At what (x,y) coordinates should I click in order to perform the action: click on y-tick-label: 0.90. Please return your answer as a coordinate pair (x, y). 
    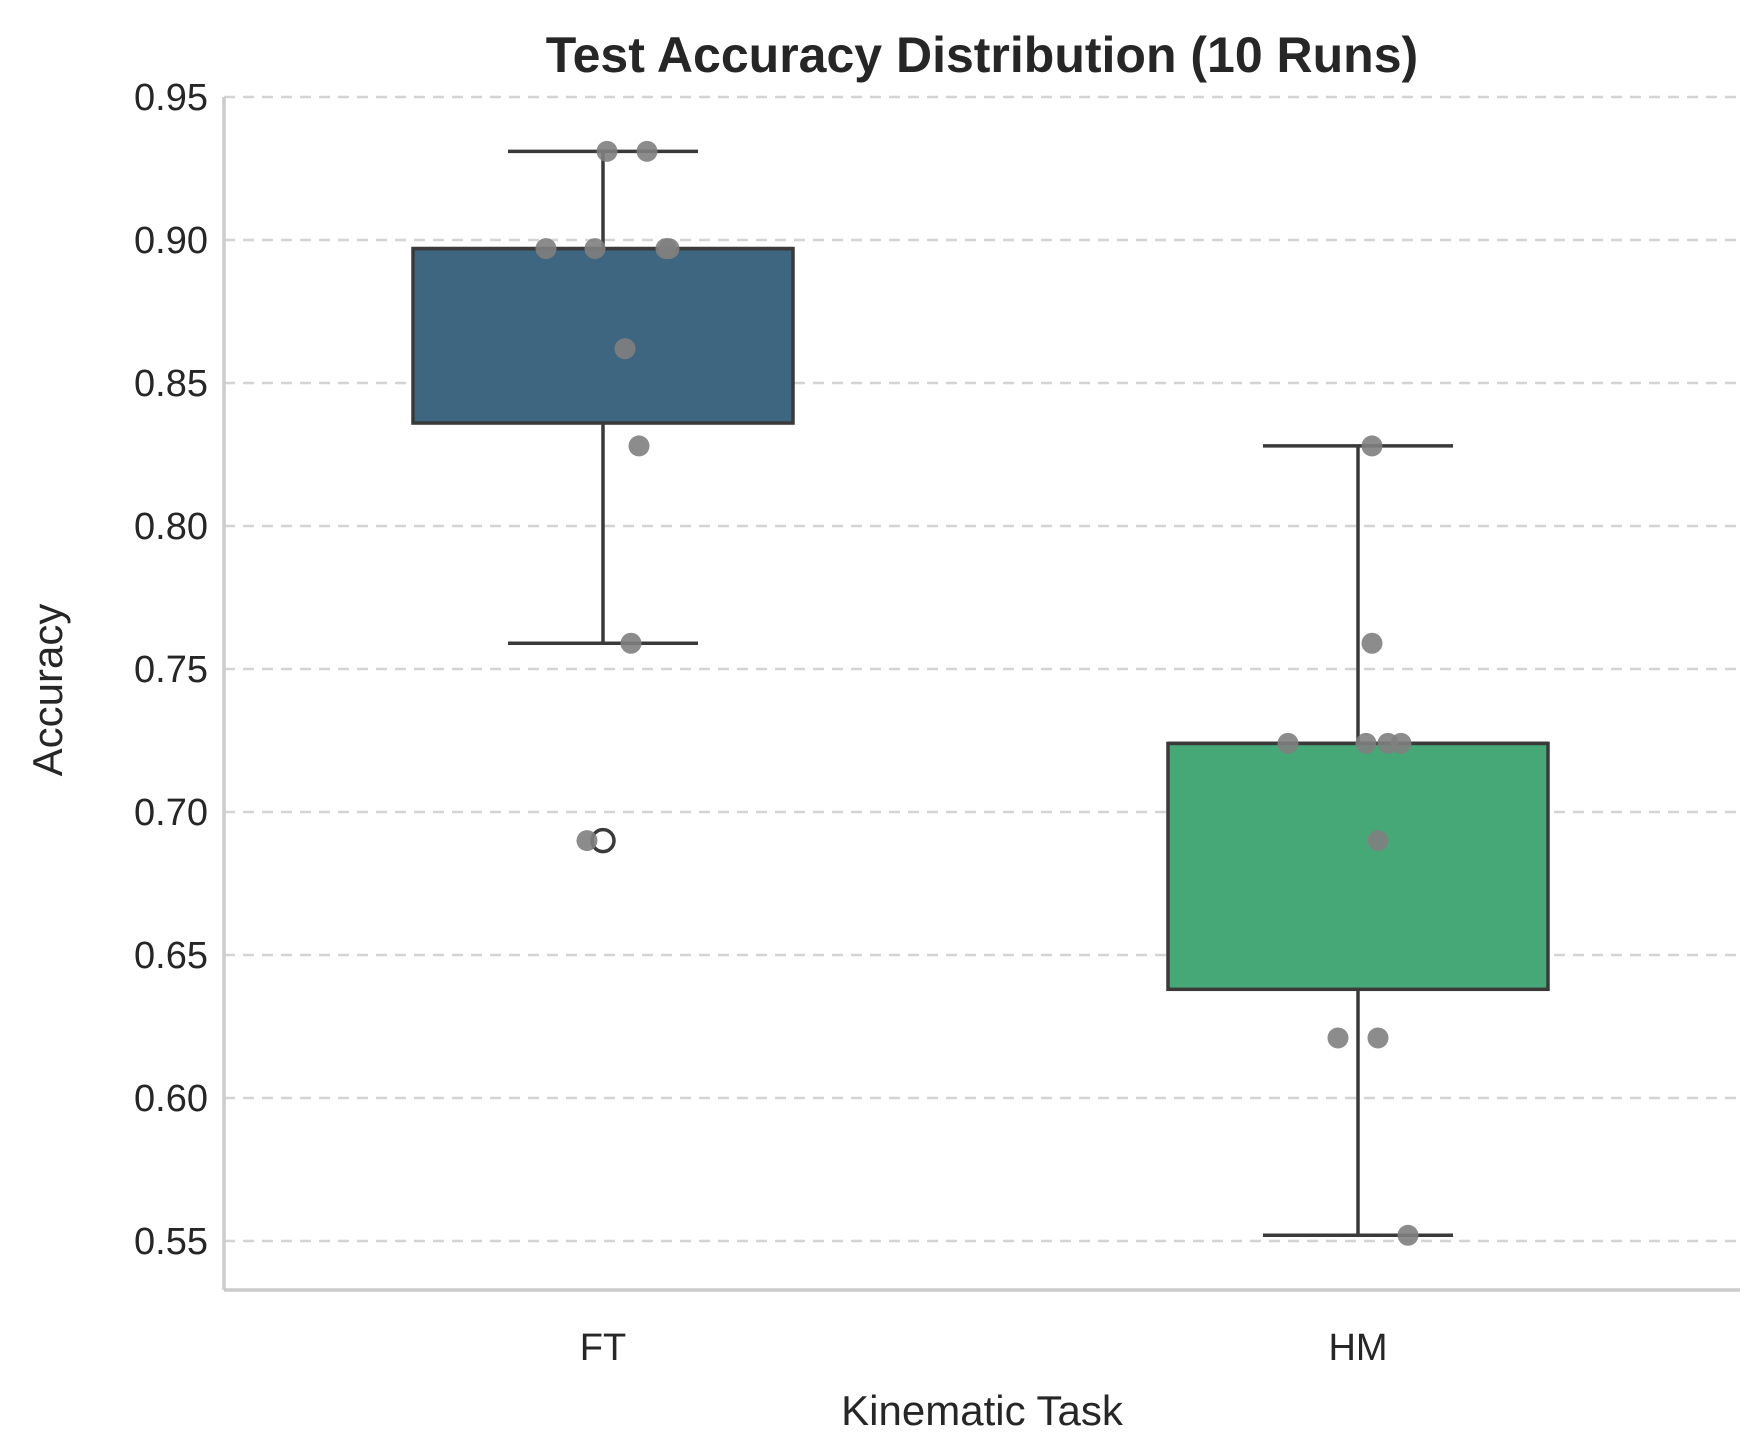
    Looking at the image, I should click on (171, 241).